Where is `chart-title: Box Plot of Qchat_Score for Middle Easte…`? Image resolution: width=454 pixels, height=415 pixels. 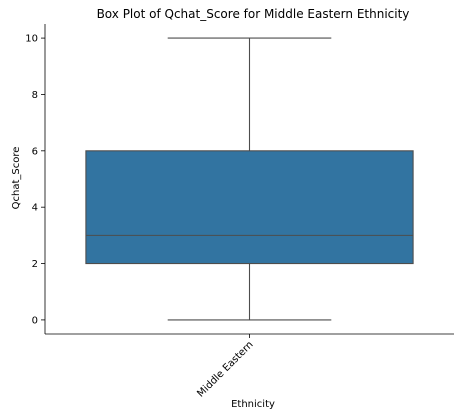
chart-title: Box Plot of Qchat_Score for Middle Easte… is located at coordinates (253, 14).